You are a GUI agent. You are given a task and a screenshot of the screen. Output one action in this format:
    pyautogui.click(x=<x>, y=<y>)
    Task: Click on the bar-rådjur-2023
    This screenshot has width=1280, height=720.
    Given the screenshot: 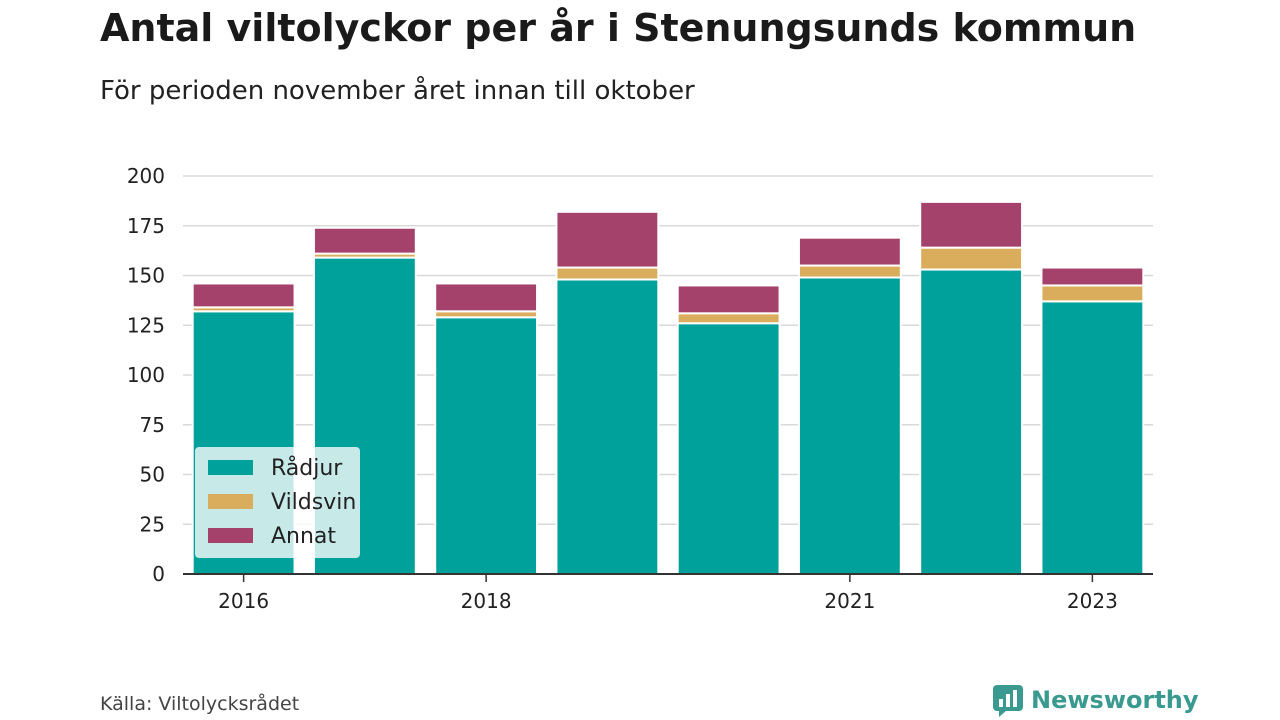 What is the action you would take?
    pyautogui.click(x=1092, y=437)
    